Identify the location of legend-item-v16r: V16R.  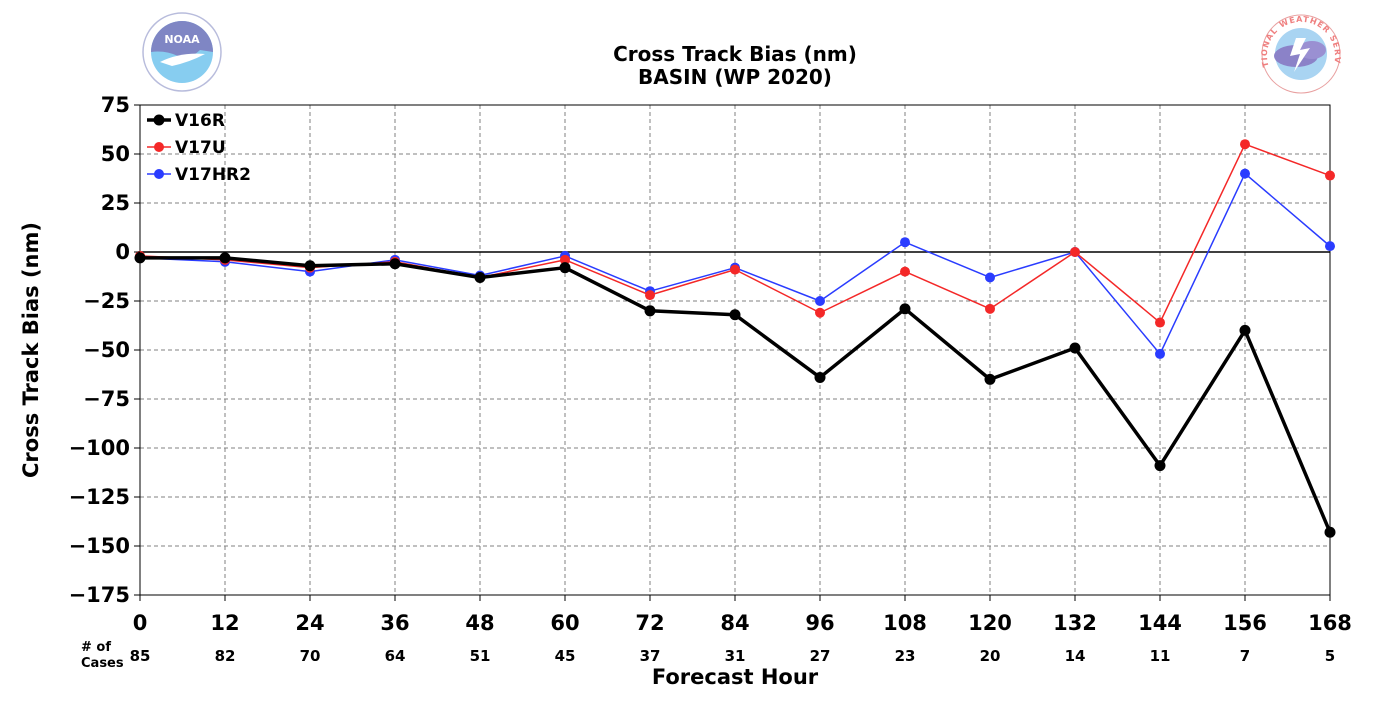
(186, 121).